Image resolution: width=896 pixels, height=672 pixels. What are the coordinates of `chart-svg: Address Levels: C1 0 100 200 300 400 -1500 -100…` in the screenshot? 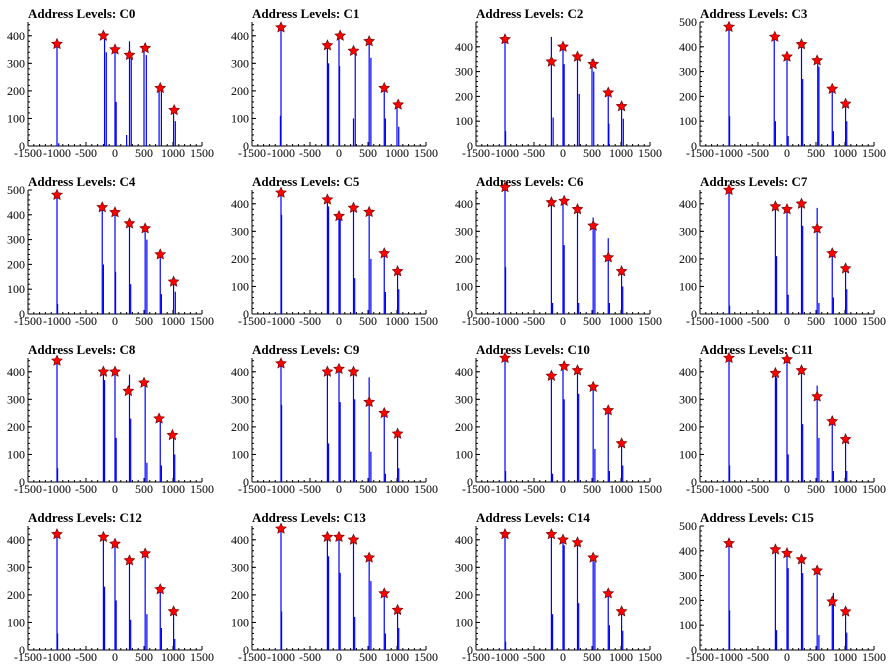 It's located at (334, 83).